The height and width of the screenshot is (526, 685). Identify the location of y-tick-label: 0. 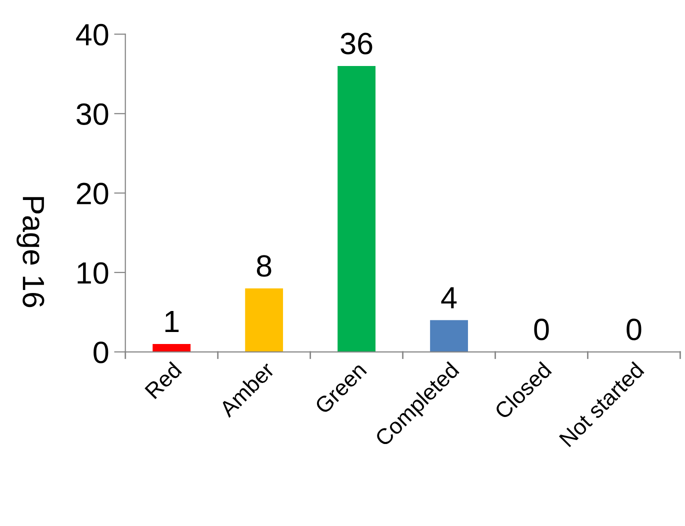
(101, 353).